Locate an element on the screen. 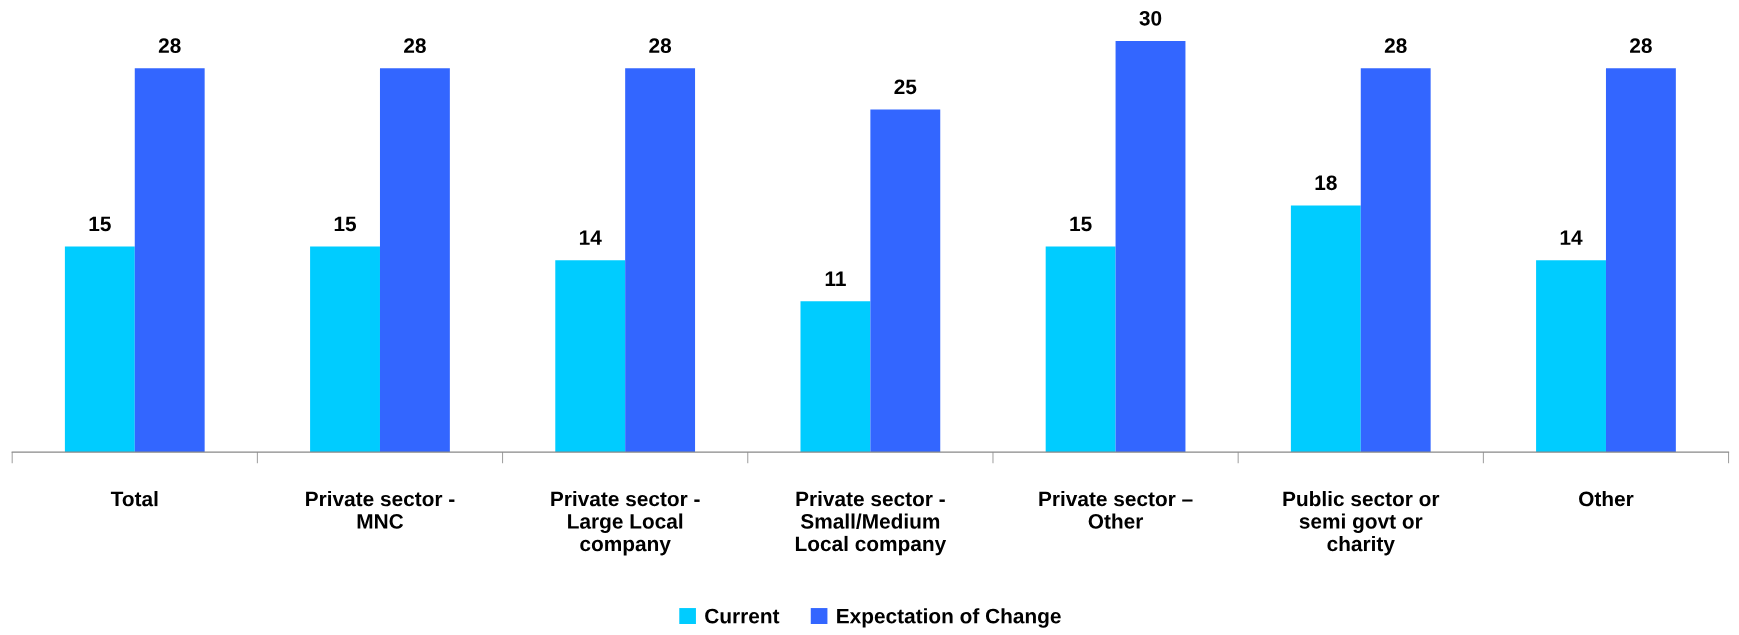 Image resolution: width=1739 pixels, height=635 pixels. x-tick-label: Private sector - Large Local company is located at coordinates (625, 523).